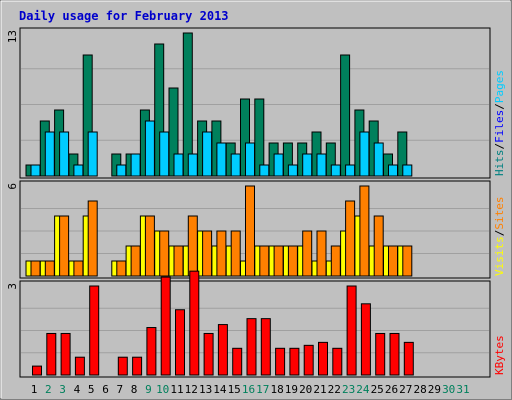 The image size is (512, 400). I want to click on x-tick-label: 2, so click(48, 389).